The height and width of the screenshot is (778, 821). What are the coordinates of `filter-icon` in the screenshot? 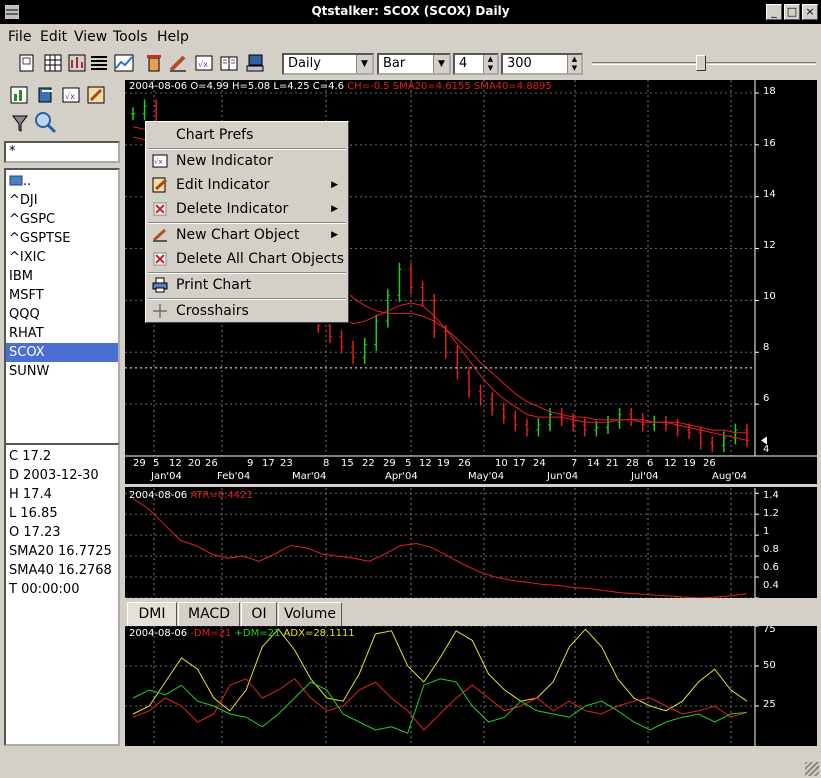 It's located at (20, 123).